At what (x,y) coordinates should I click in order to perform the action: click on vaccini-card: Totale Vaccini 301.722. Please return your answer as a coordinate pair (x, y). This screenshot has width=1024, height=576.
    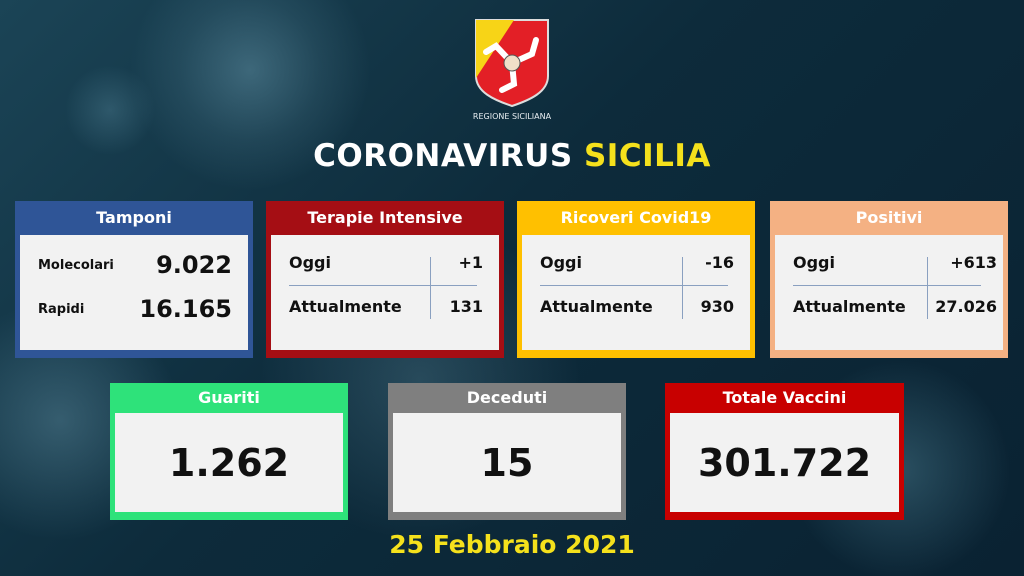
    Looking at the image, I should click on (784, 451).